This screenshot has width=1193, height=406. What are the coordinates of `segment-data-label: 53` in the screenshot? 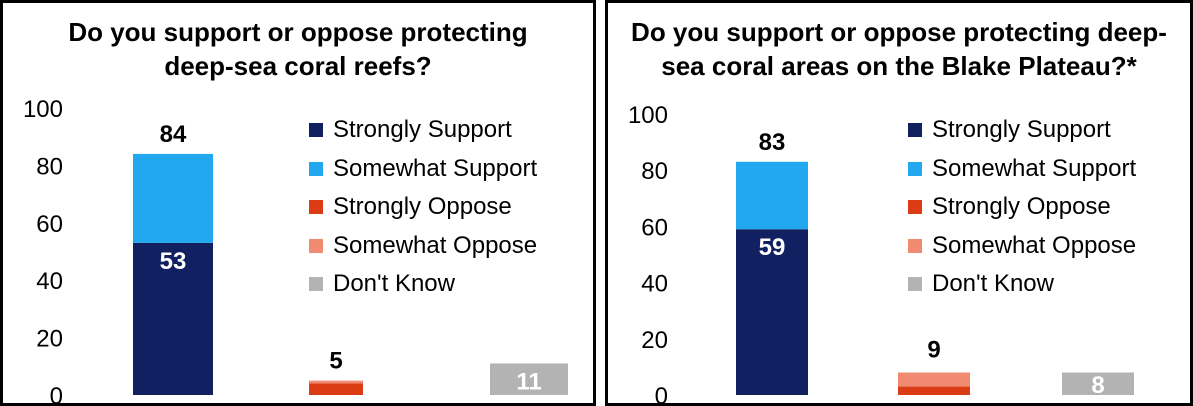 It's located at (173, 261).